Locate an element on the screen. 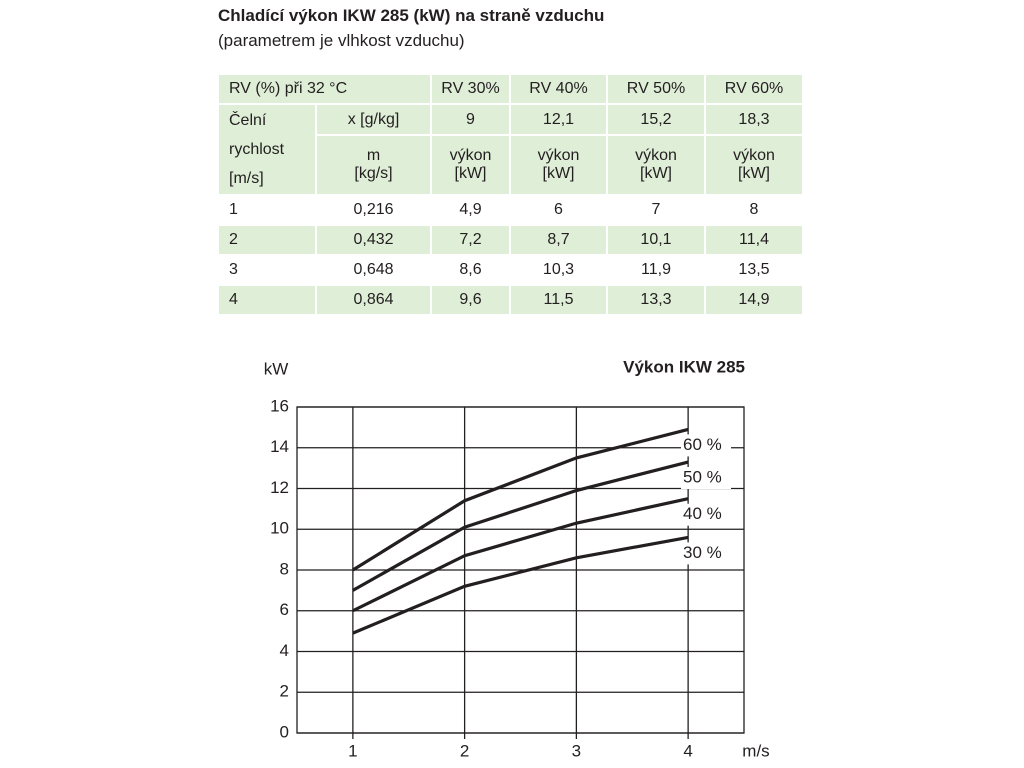 Image resolution: width=1024 pixels, height=768 pixels. data-cell: 13,3 is located at coordinates (656, 300).